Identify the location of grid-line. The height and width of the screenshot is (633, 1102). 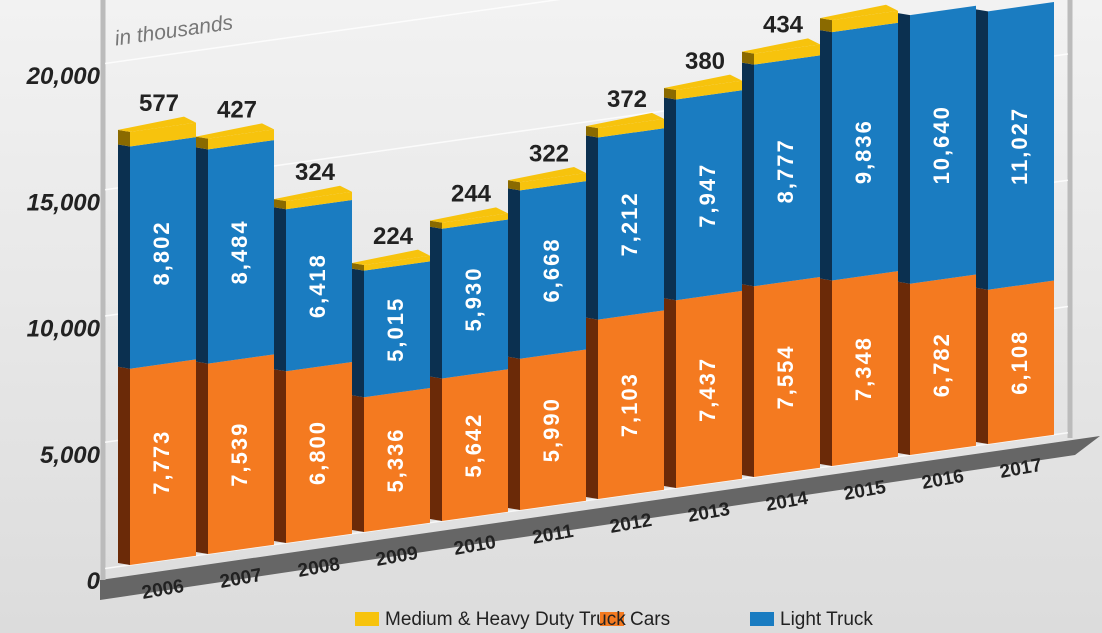
(332, 32).